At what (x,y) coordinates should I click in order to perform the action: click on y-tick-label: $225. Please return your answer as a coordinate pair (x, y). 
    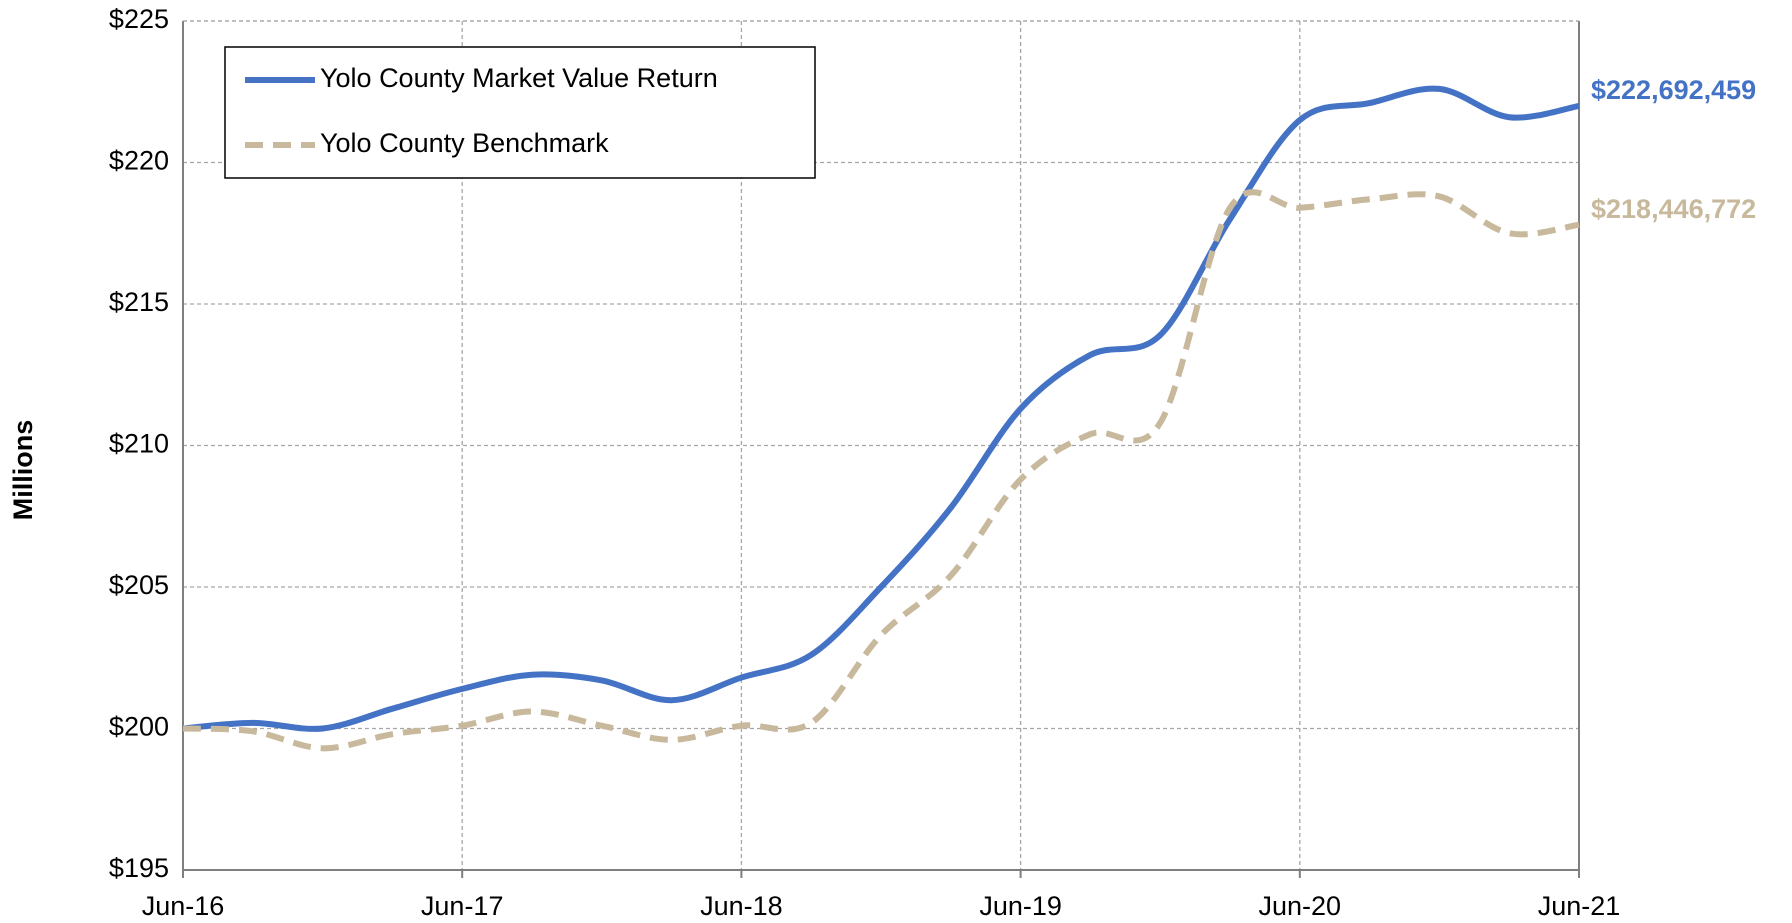
    Looking at the image, I should click on (139, 19).